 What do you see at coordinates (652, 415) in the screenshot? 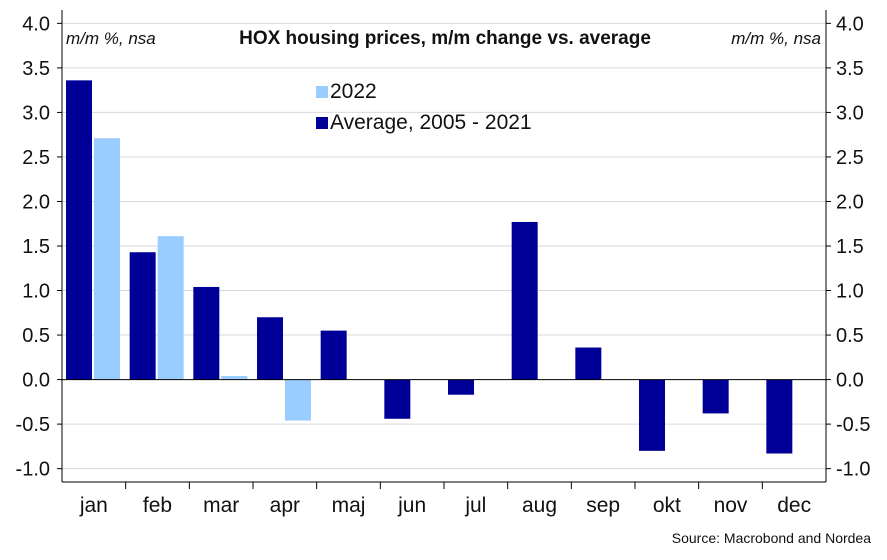
I see `bar-average-okt` at bounding box center [652, 415].